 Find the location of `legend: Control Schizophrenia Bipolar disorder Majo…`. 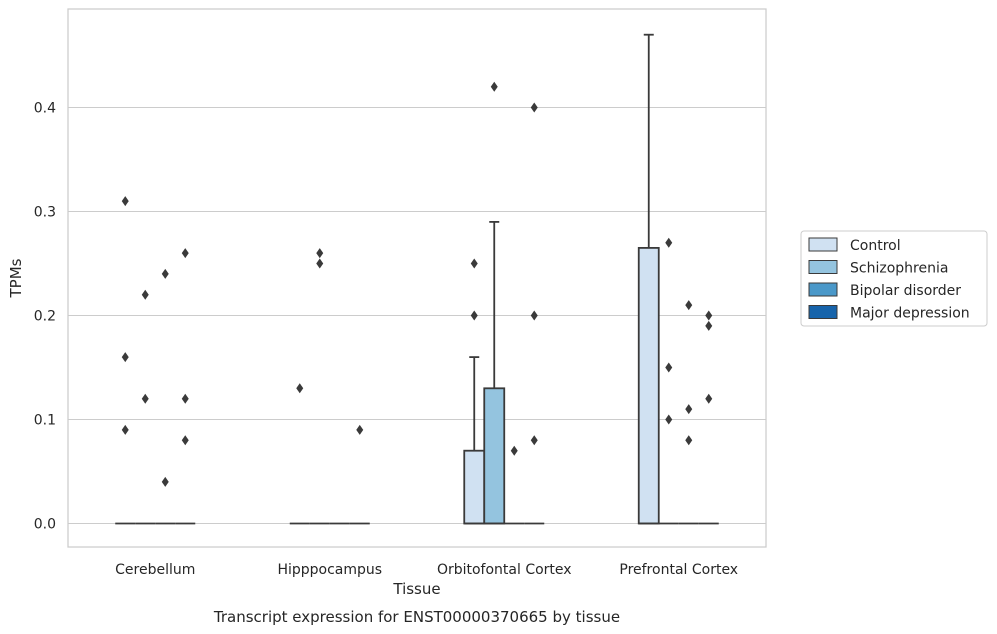

legend: Control Schizophrenia Bipolar disorder Majo… is located at coordinates (894, 278).